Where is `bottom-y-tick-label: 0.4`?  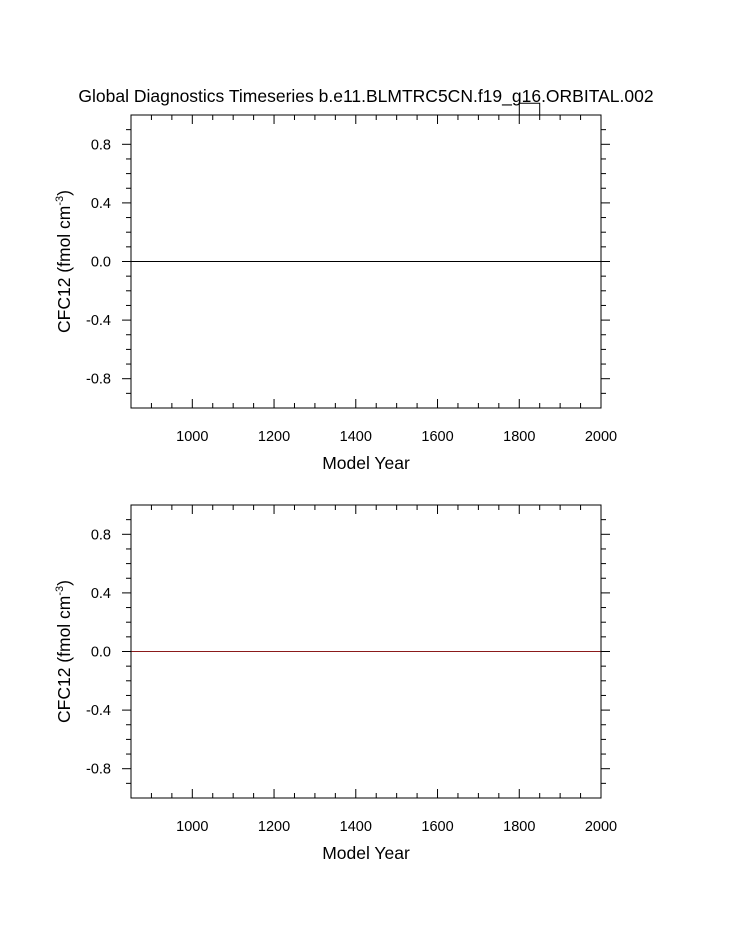 bottom-y-tick-label: 0.4 is located at coordinates (101, 594).